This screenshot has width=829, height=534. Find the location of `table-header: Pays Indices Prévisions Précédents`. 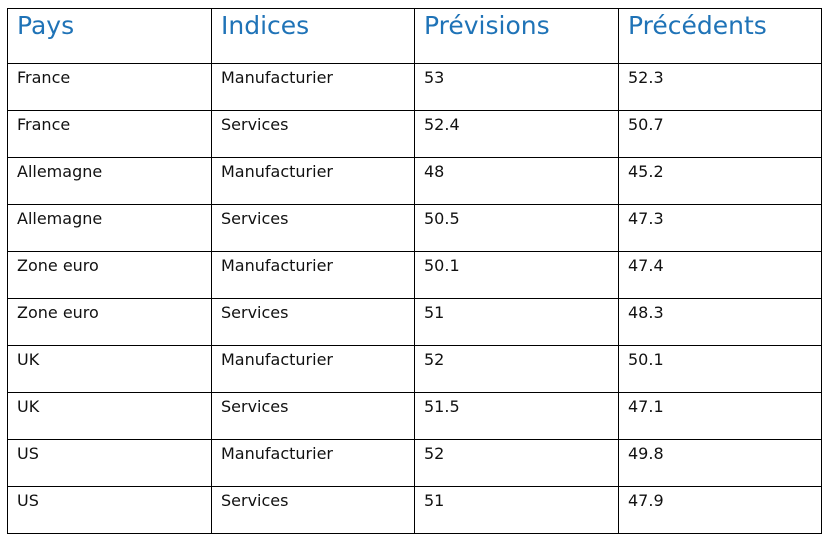

table-header: Pays Indices Prévisions Précédents is located at coordinates (414, 36).